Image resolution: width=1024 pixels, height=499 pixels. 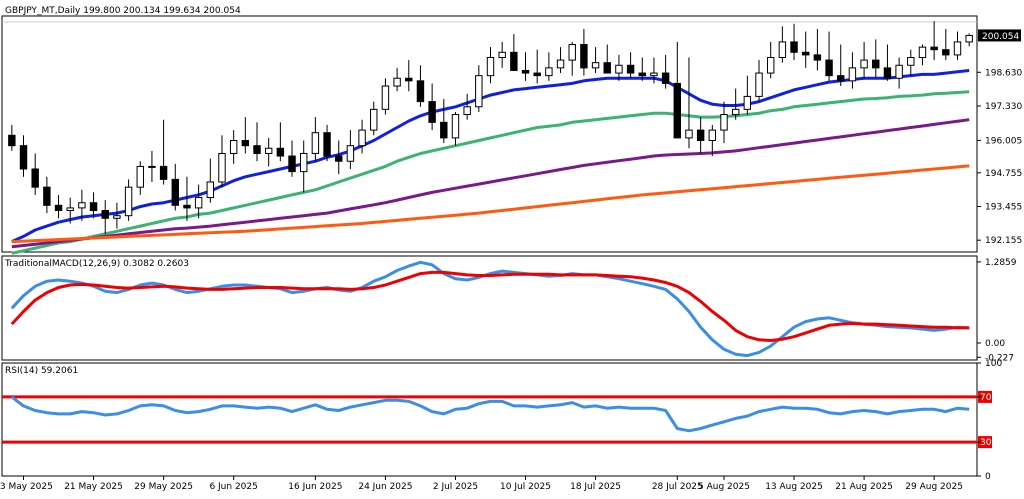 What do you see at coordinates (1003, 241) in the screenshot?
I see `price-tick-label: 192.155` at bounding box center [1003, 241].